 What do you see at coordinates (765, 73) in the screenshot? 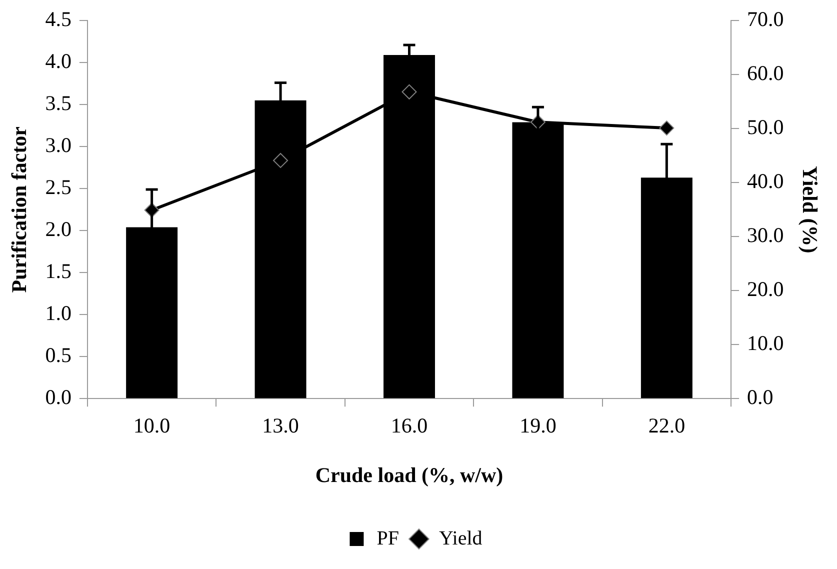
I see `y2-tick-label: 60.0` at bounding box center [765, 73].